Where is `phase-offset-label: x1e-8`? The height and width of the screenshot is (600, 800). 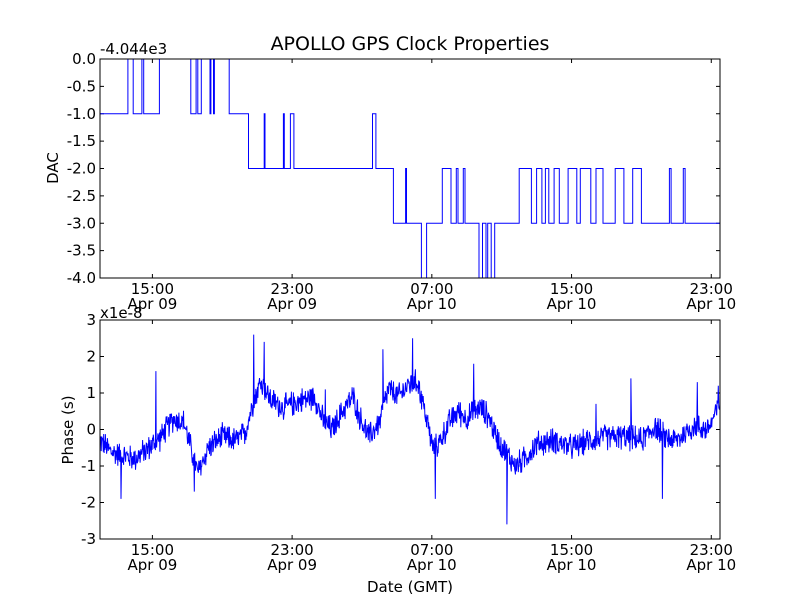 phase-offset-label: x1e-8 is located at coordinates (121, 313).